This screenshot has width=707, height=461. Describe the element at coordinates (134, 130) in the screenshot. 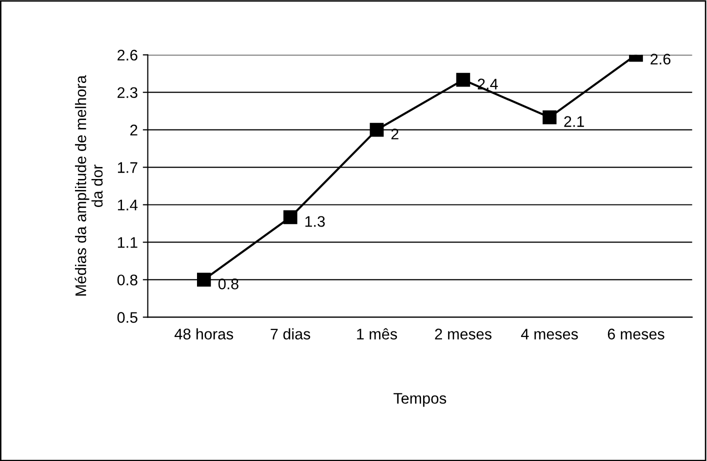

I see `y-tick-label: 2` at that location.